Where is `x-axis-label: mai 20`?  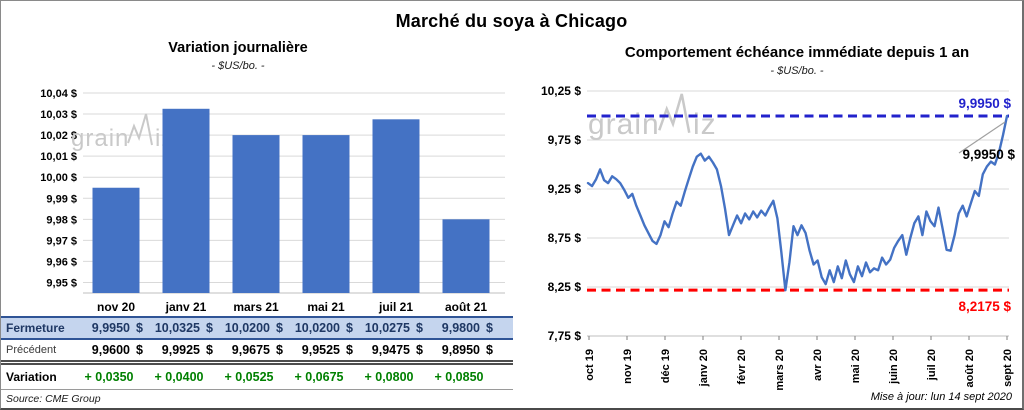 x-axis-label: mai 20 is located at coordinates (856, 366).